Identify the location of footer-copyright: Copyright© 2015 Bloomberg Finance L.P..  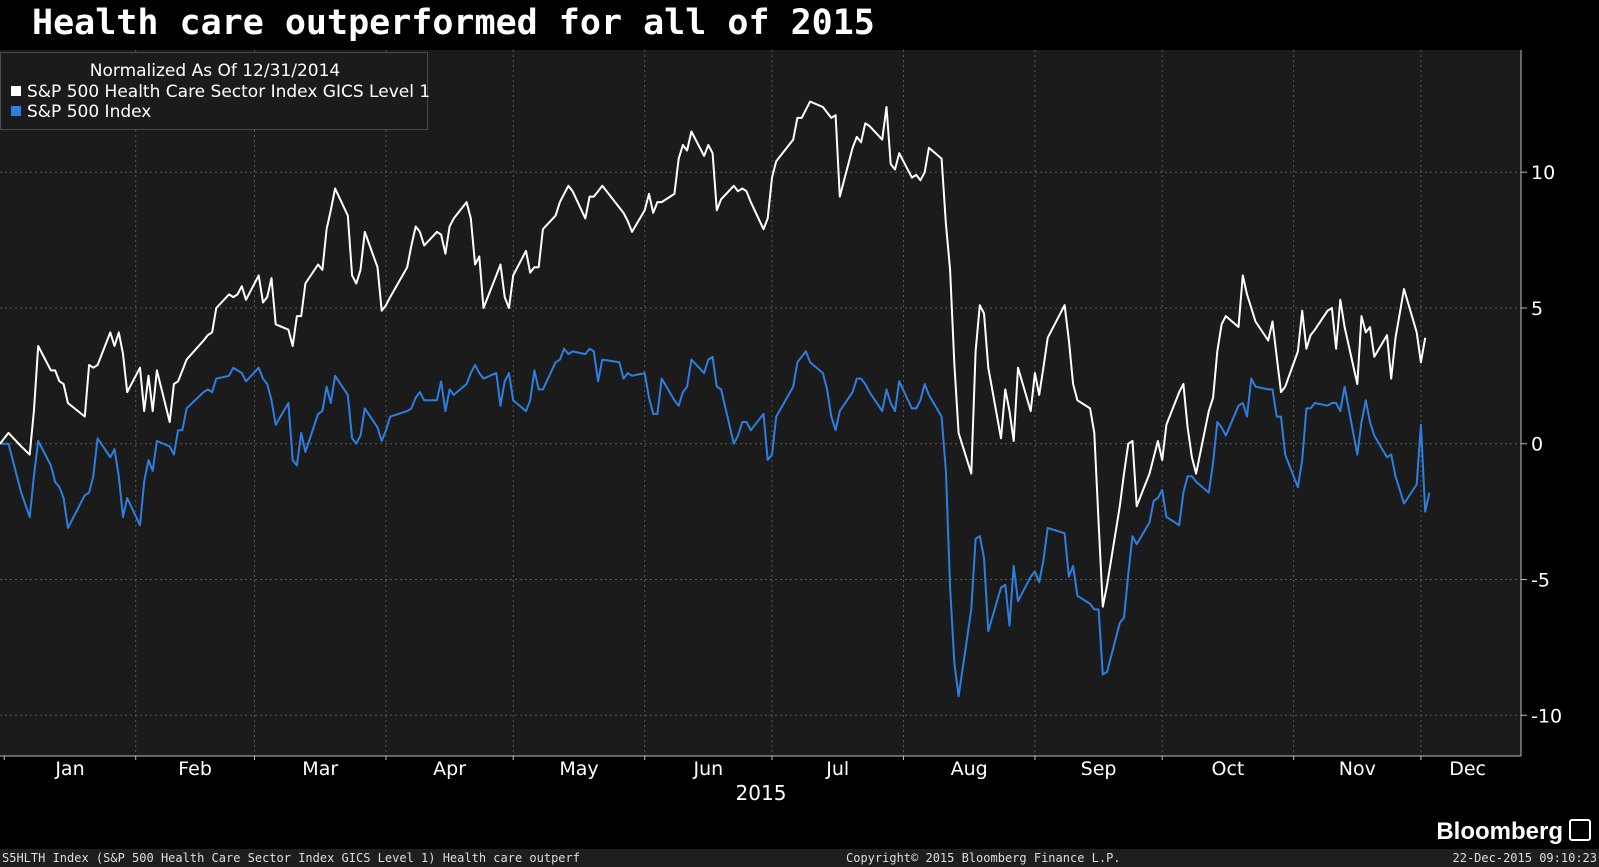
(983, 858).